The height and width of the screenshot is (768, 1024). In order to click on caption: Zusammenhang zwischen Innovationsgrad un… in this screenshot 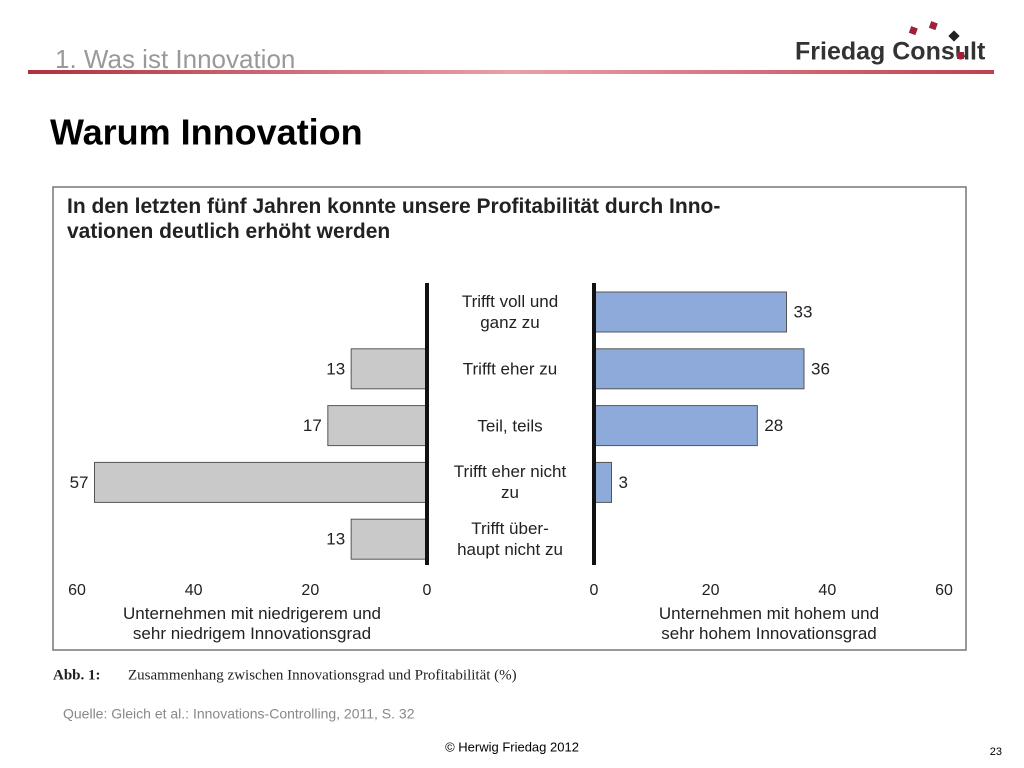, I will do `click(322, 675)`.